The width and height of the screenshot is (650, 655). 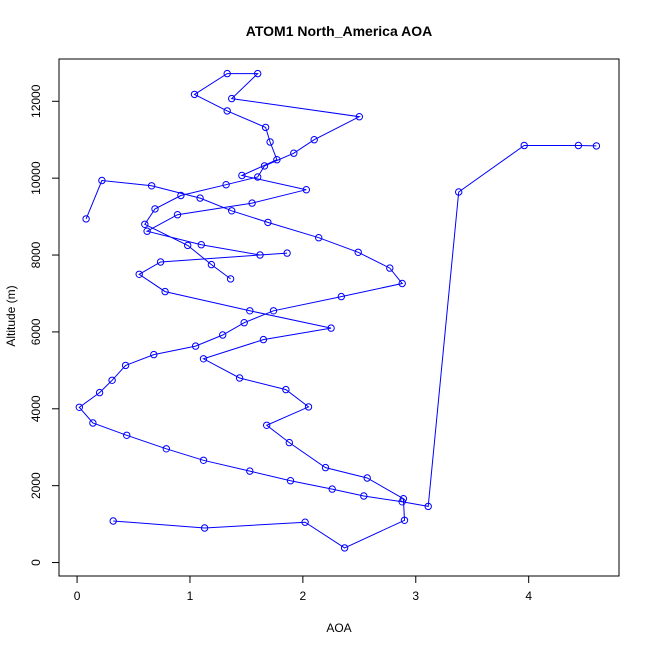 I want to click on y-tick-label: 10000, so click(x=36, y=178).